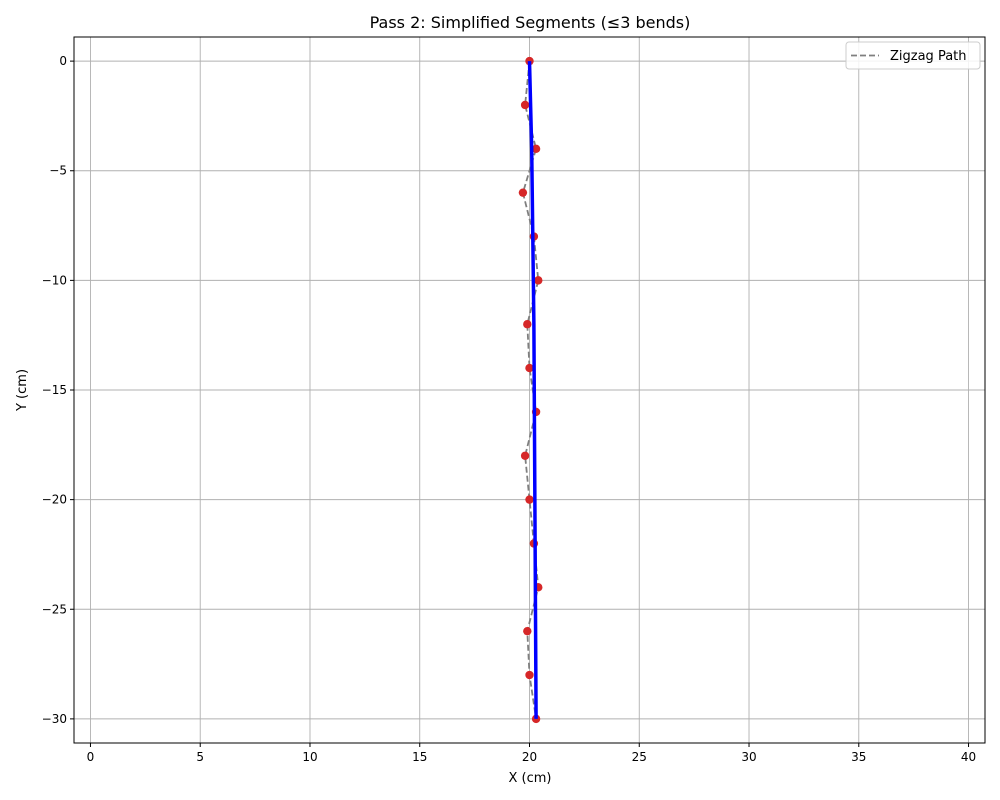  I want to click on y-tick-label: −15, so click(54, 390).